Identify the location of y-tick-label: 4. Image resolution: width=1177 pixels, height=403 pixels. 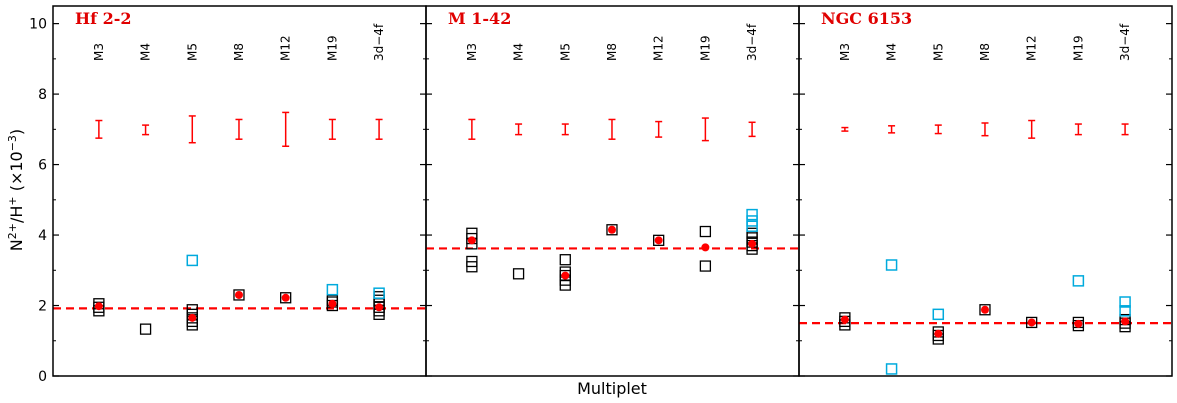
(42, 236).